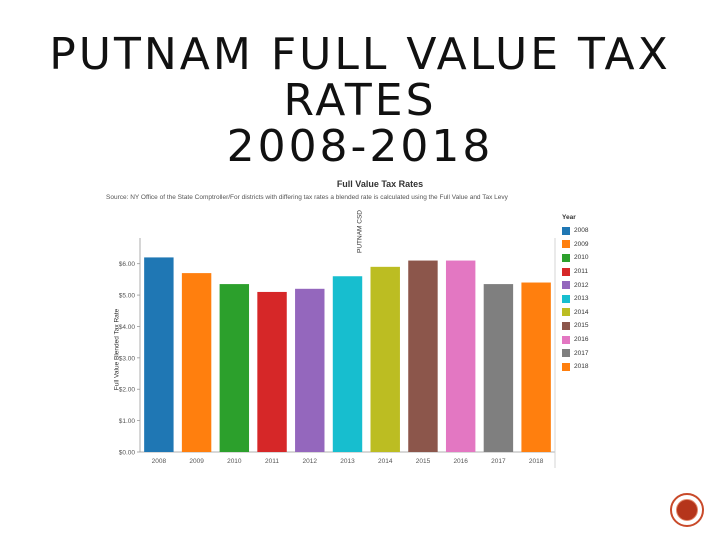 This screenshot has width=720, height=540. What do you see at coordinates (127, 358) in the screenshot?
I see `y-tick-label: $3.00` at bounding box center [127, 358].